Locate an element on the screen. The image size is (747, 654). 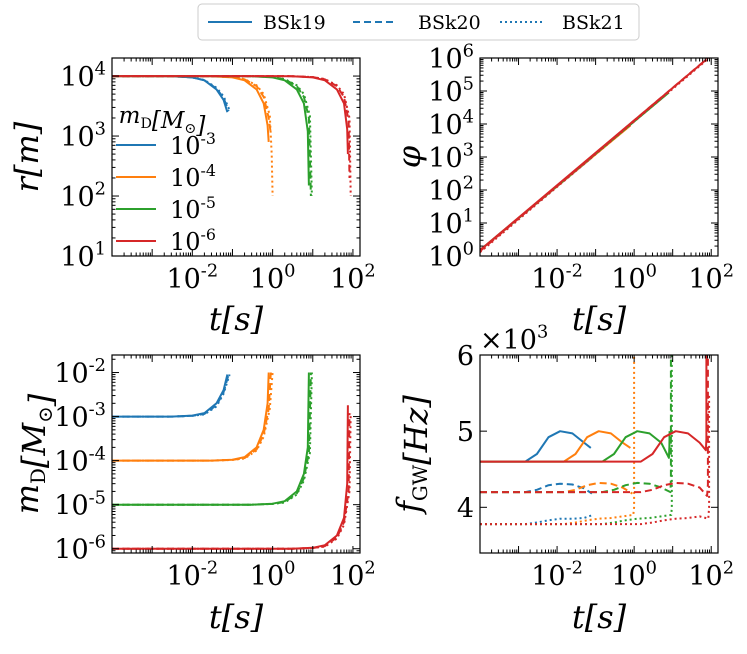
series-group-phi is located at coordinates (595, 155).